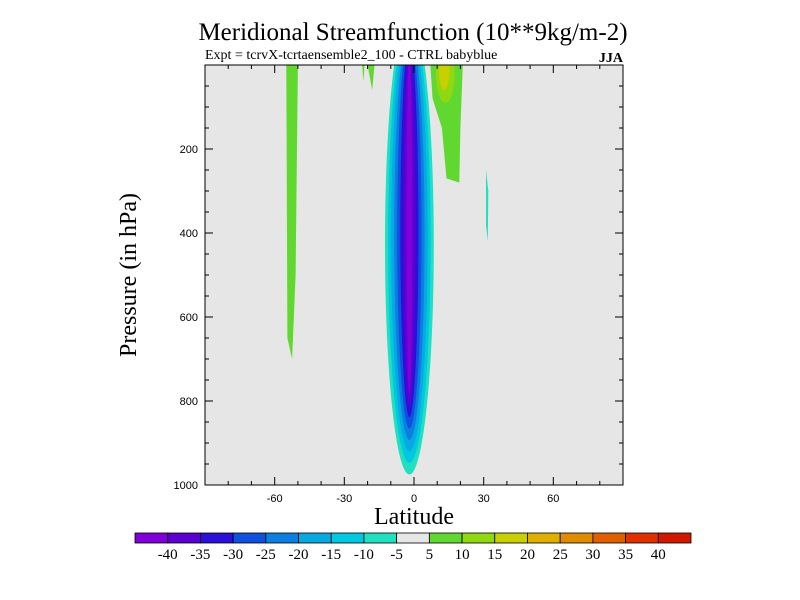  What do you see at coordinates (396, 555) in the screenshot?
I see `colorbar-label: -5` at bounding box center [396, 555].